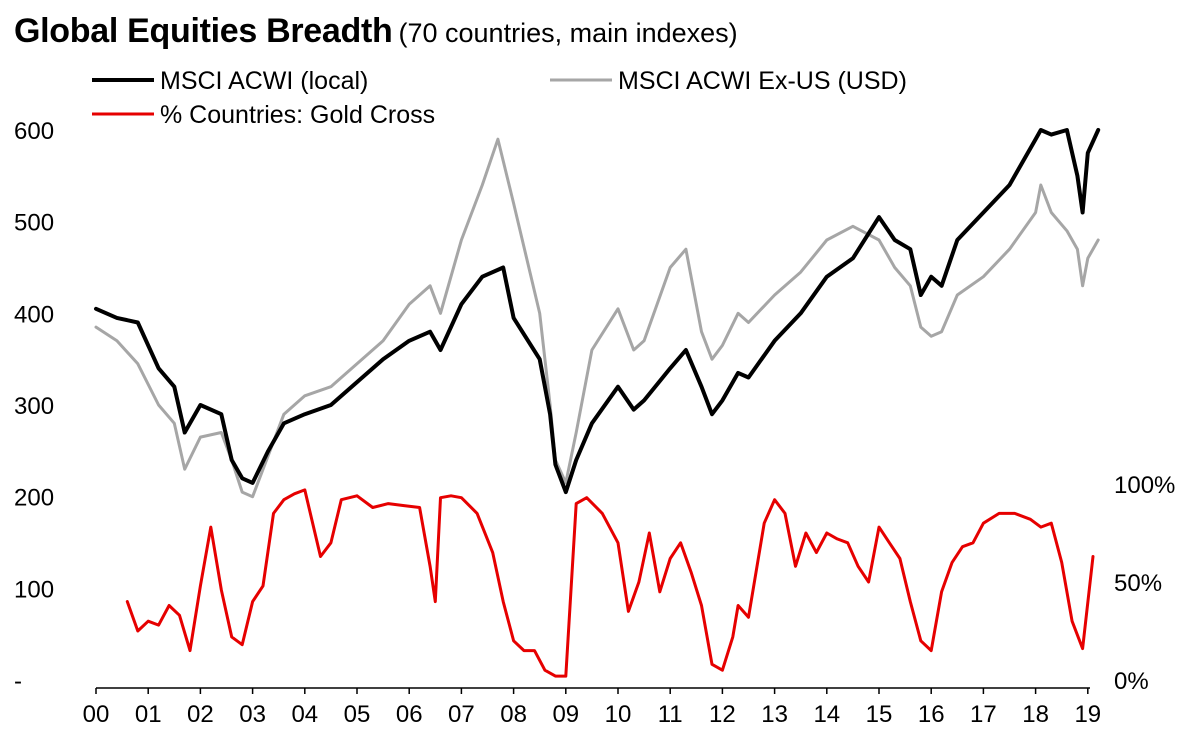  Describe the element at coordinates (34, 223) in the screenshot. I see `left-tick-label: 500` at that location.